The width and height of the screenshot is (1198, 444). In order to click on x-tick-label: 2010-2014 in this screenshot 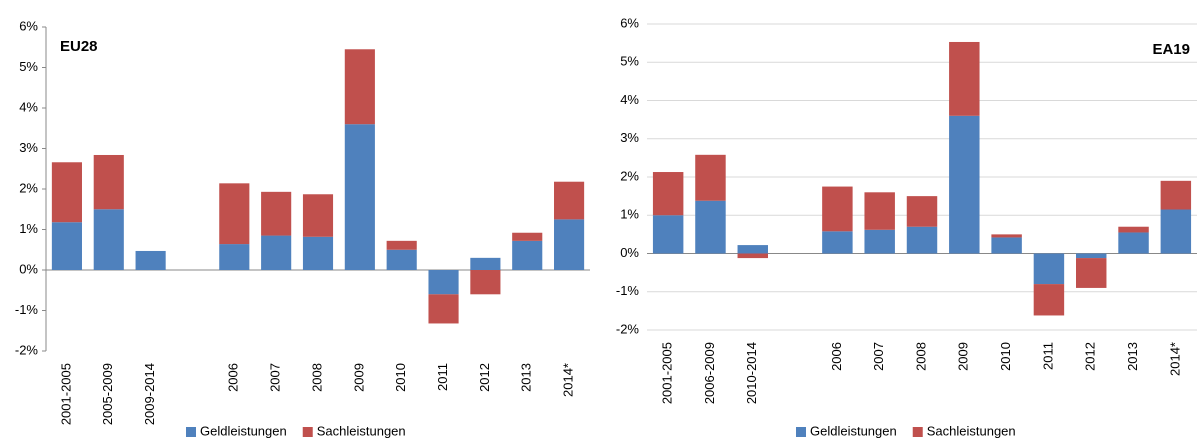, I will do `click(751, 373)`.